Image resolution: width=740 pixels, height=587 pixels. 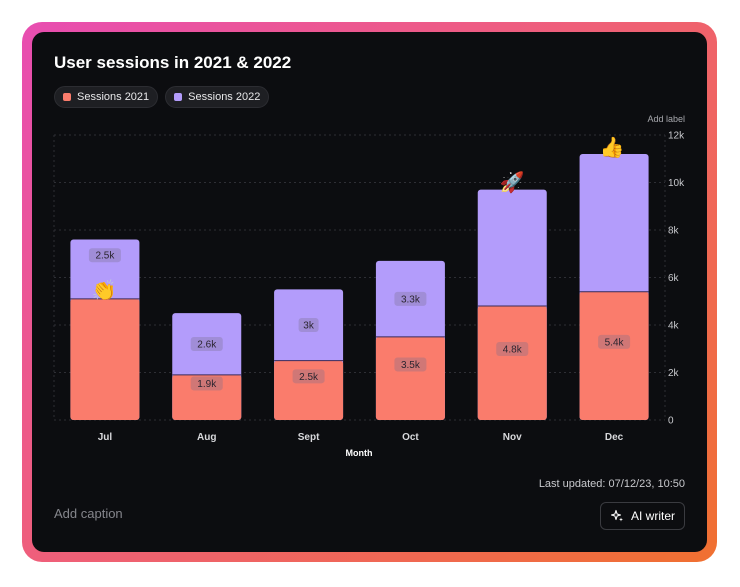 I want to click on data-label-2021: 3.5k, so click(x=411, y=365).